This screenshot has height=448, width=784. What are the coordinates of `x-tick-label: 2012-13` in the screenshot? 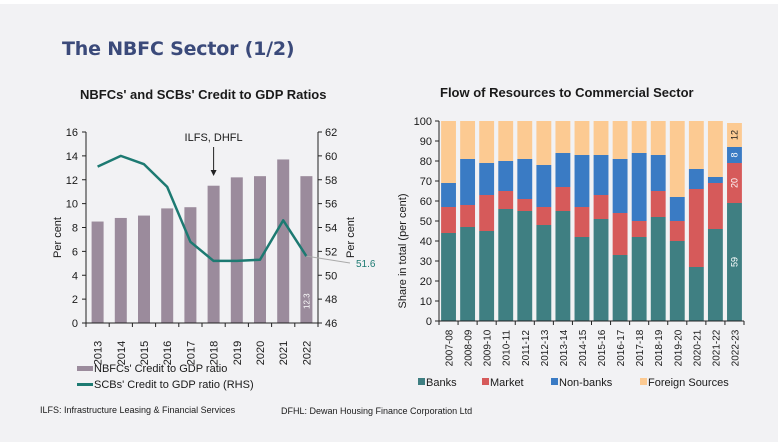 It's located at (545, 347).